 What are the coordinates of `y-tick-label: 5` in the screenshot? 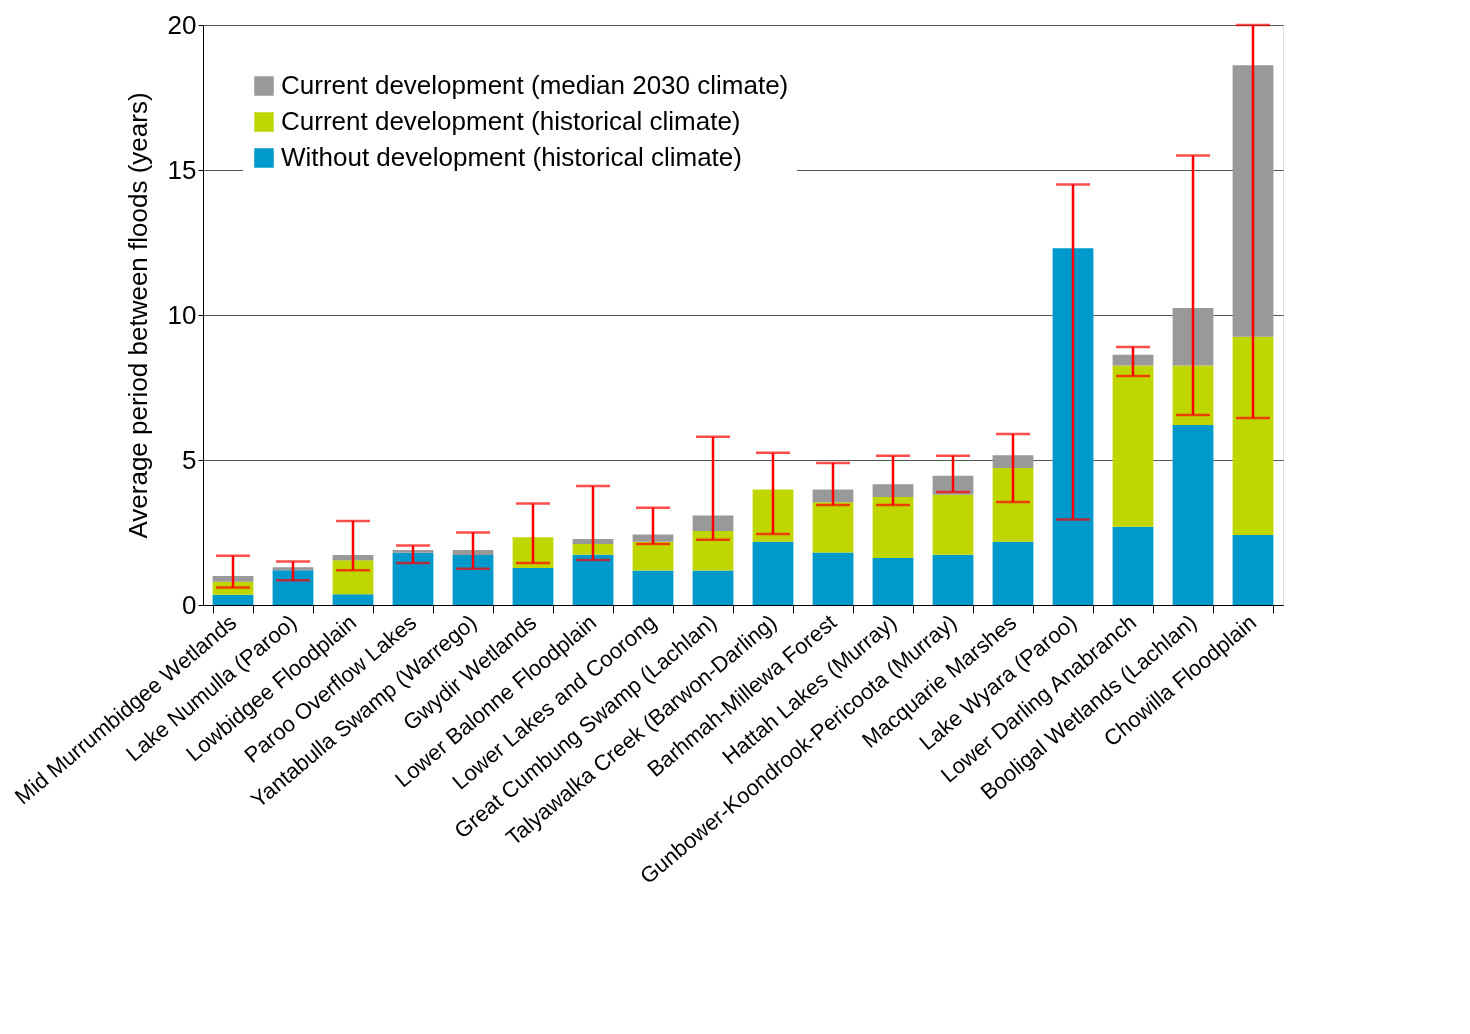 It's located at (189, 459).